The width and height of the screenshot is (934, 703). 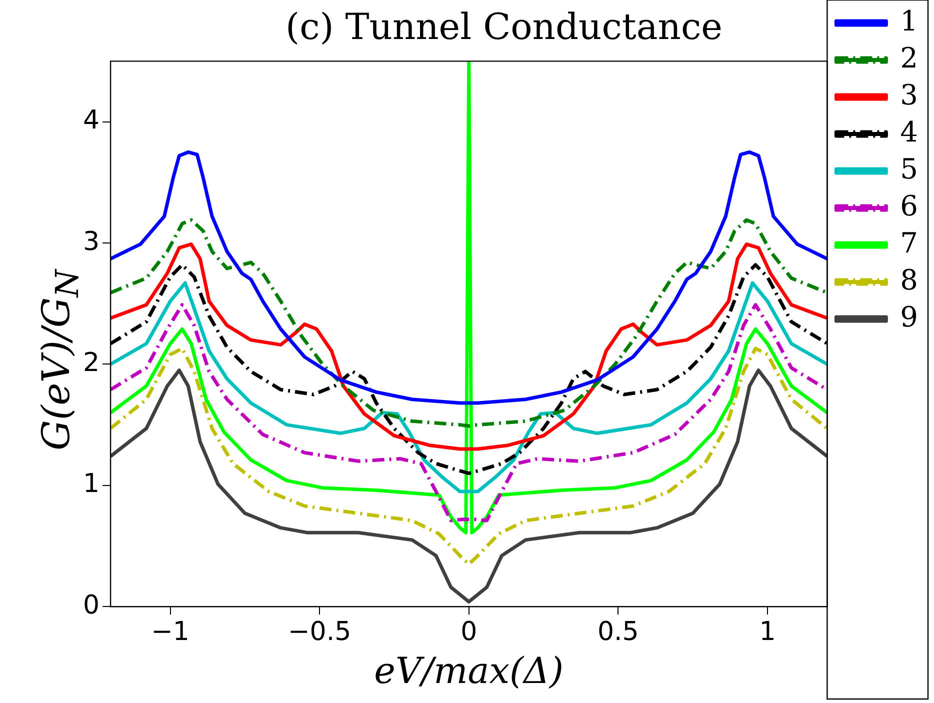 What do you see at coordinates (909, 169) in the screenshot?
I see `legend-label: 5` at bounding box center [909, 169].